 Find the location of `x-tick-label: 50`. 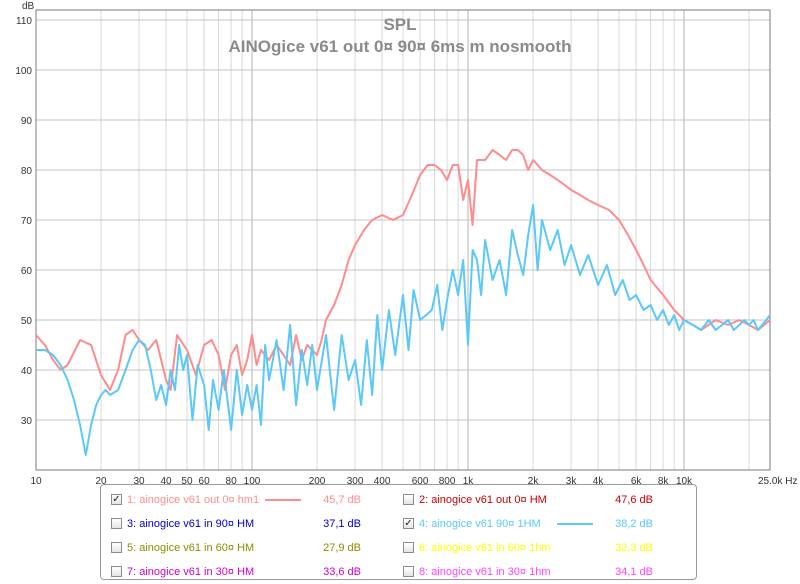

x-tick-label: 50 is located at coordinates (187, 480).